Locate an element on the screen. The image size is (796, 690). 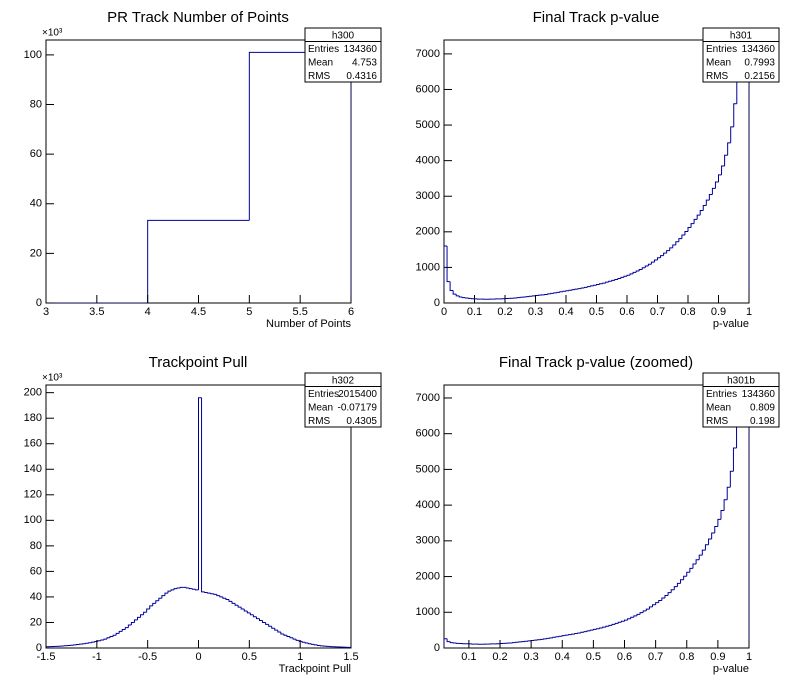
x-tick-label: 0.4 is located at coordinates (562, 657).